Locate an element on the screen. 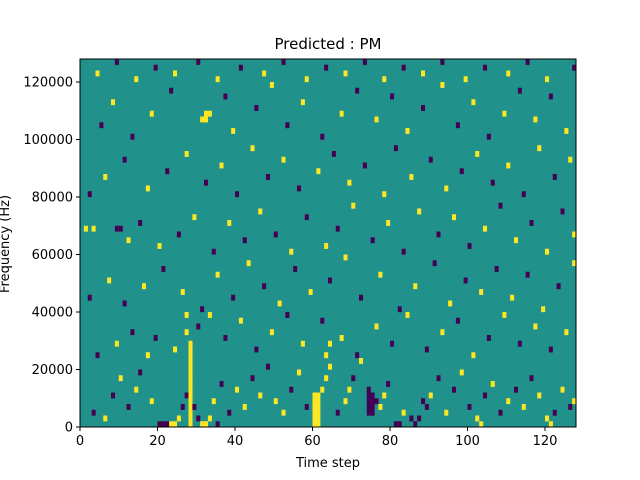 This screenshot has width=640, height=480. y-tick-label: 120000 is located at coordinates (48, 83).